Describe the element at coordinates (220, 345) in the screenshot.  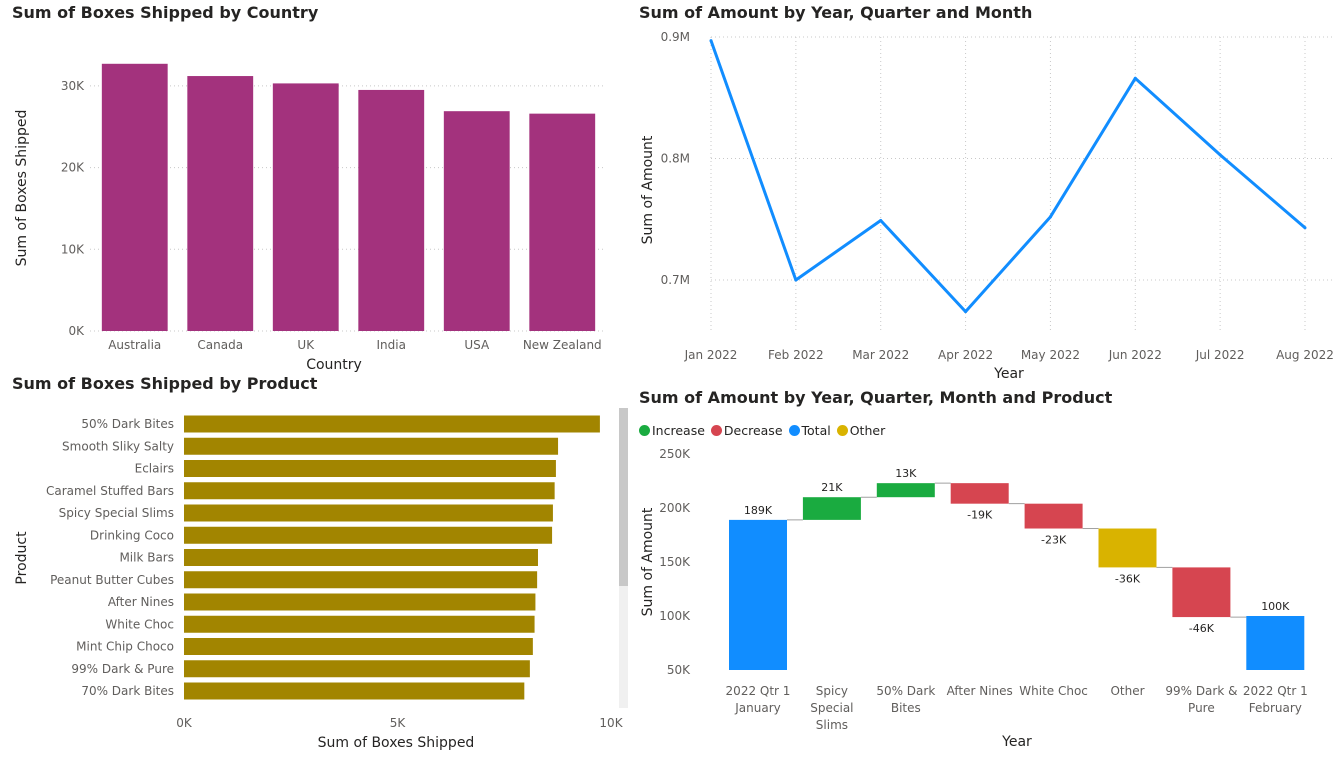
I see `x-tick-label: Canada` at that location.